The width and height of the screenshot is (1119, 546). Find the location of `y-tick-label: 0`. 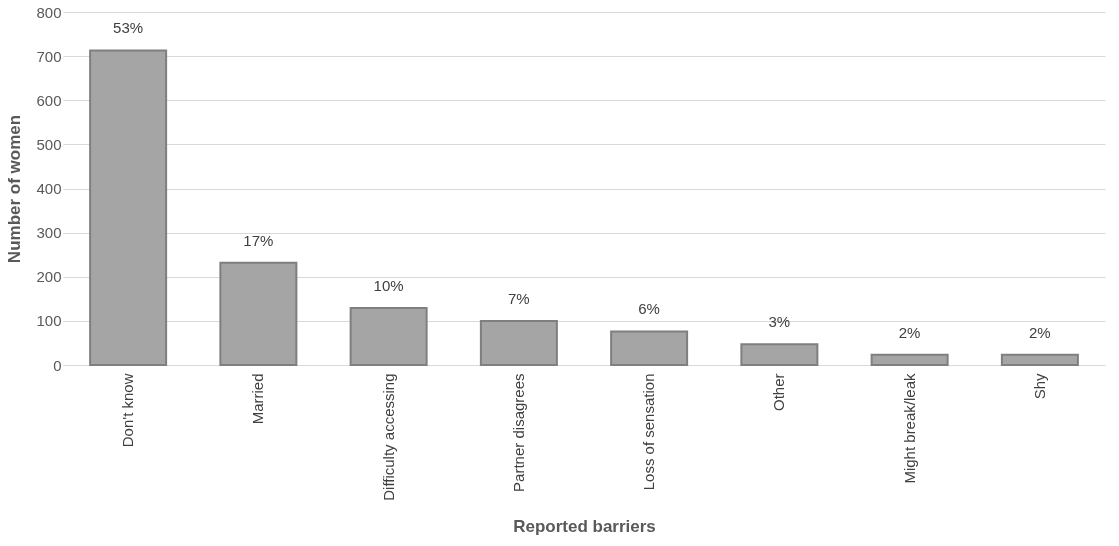

y-tick-label: 0 is located at coordinates (57, 365).